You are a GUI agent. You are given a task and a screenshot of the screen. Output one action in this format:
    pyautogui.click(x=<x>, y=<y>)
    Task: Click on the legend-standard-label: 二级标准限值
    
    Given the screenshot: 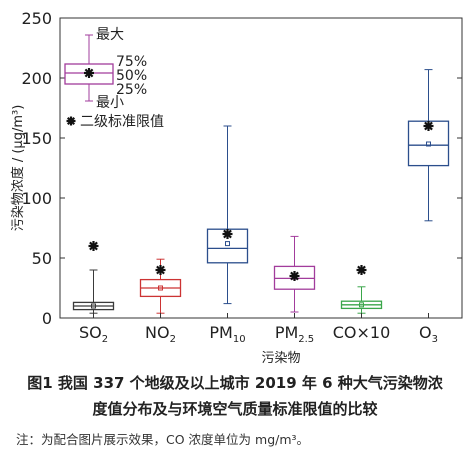 What is the action you would take?
    pyautogui.click(x=122, y=122)
    